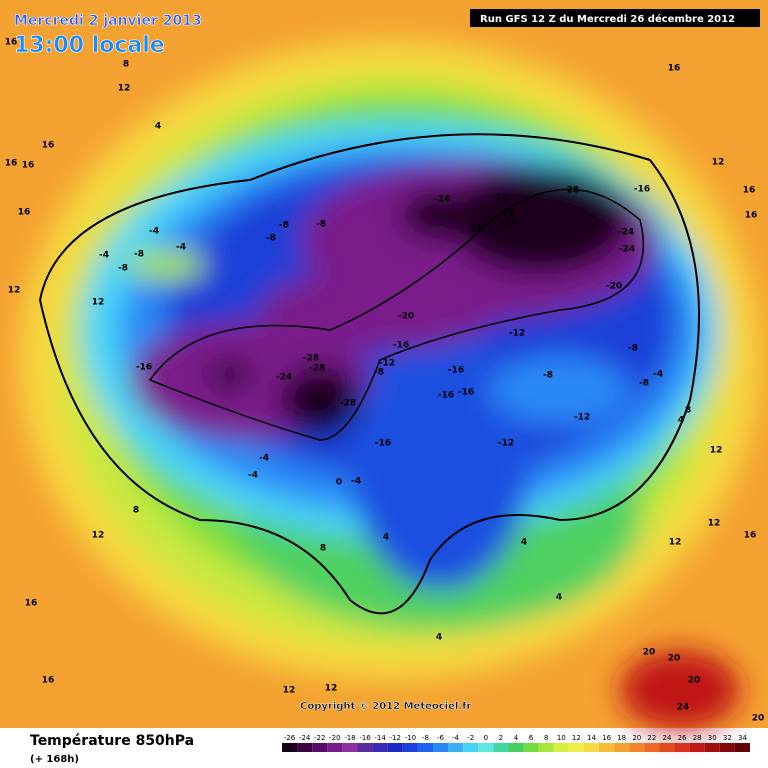  I want to click on colorbar-label: 8, so click(546, 738).